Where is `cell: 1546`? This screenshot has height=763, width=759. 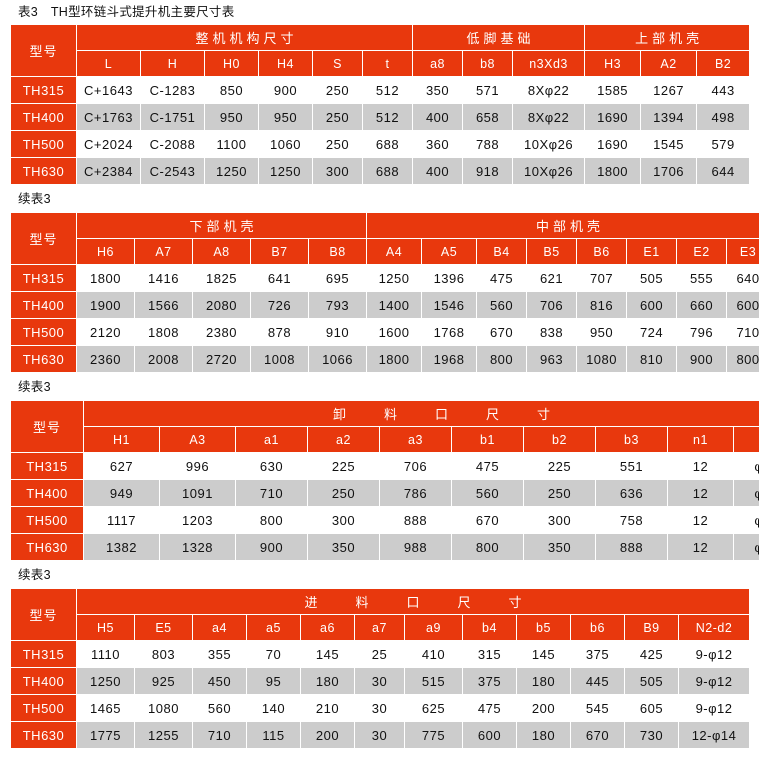 cell: 1546 is located at coordinates (449, 305).